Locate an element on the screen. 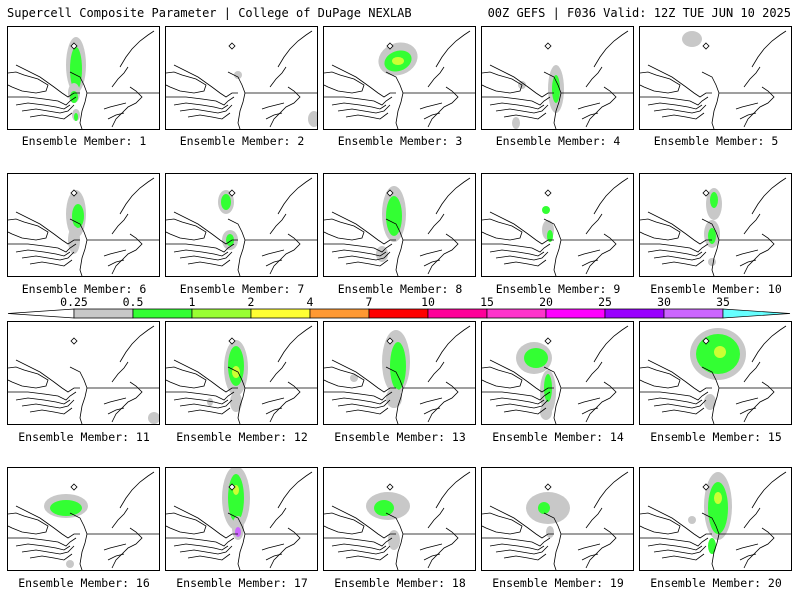 The width and height of the screenshot is (800, 600). ensemble-member-label: Ensemble Member: 7 is located at coordinates (242, 289).